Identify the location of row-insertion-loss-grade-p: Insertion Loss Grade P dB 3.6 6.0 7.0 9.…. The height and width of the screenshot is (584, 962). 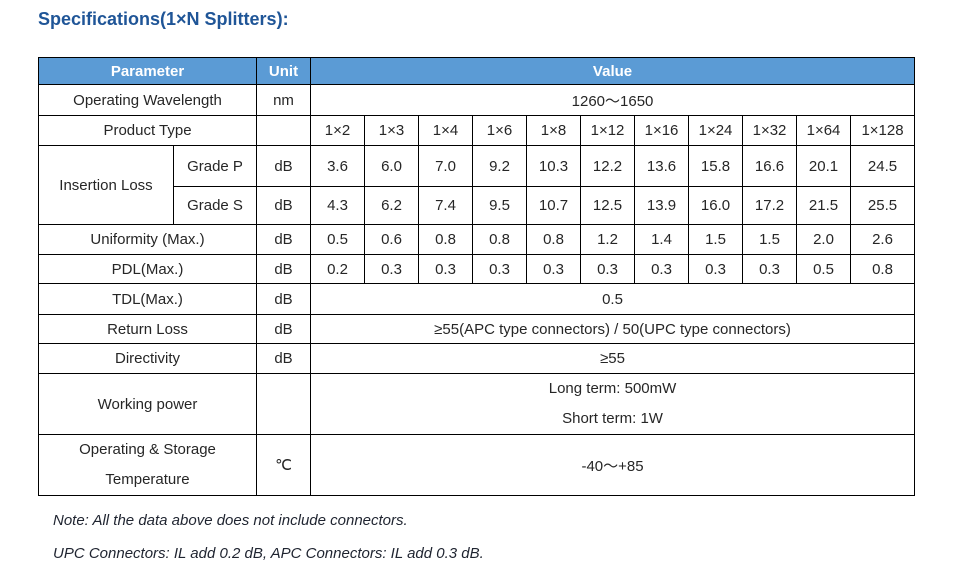
(477, 185).